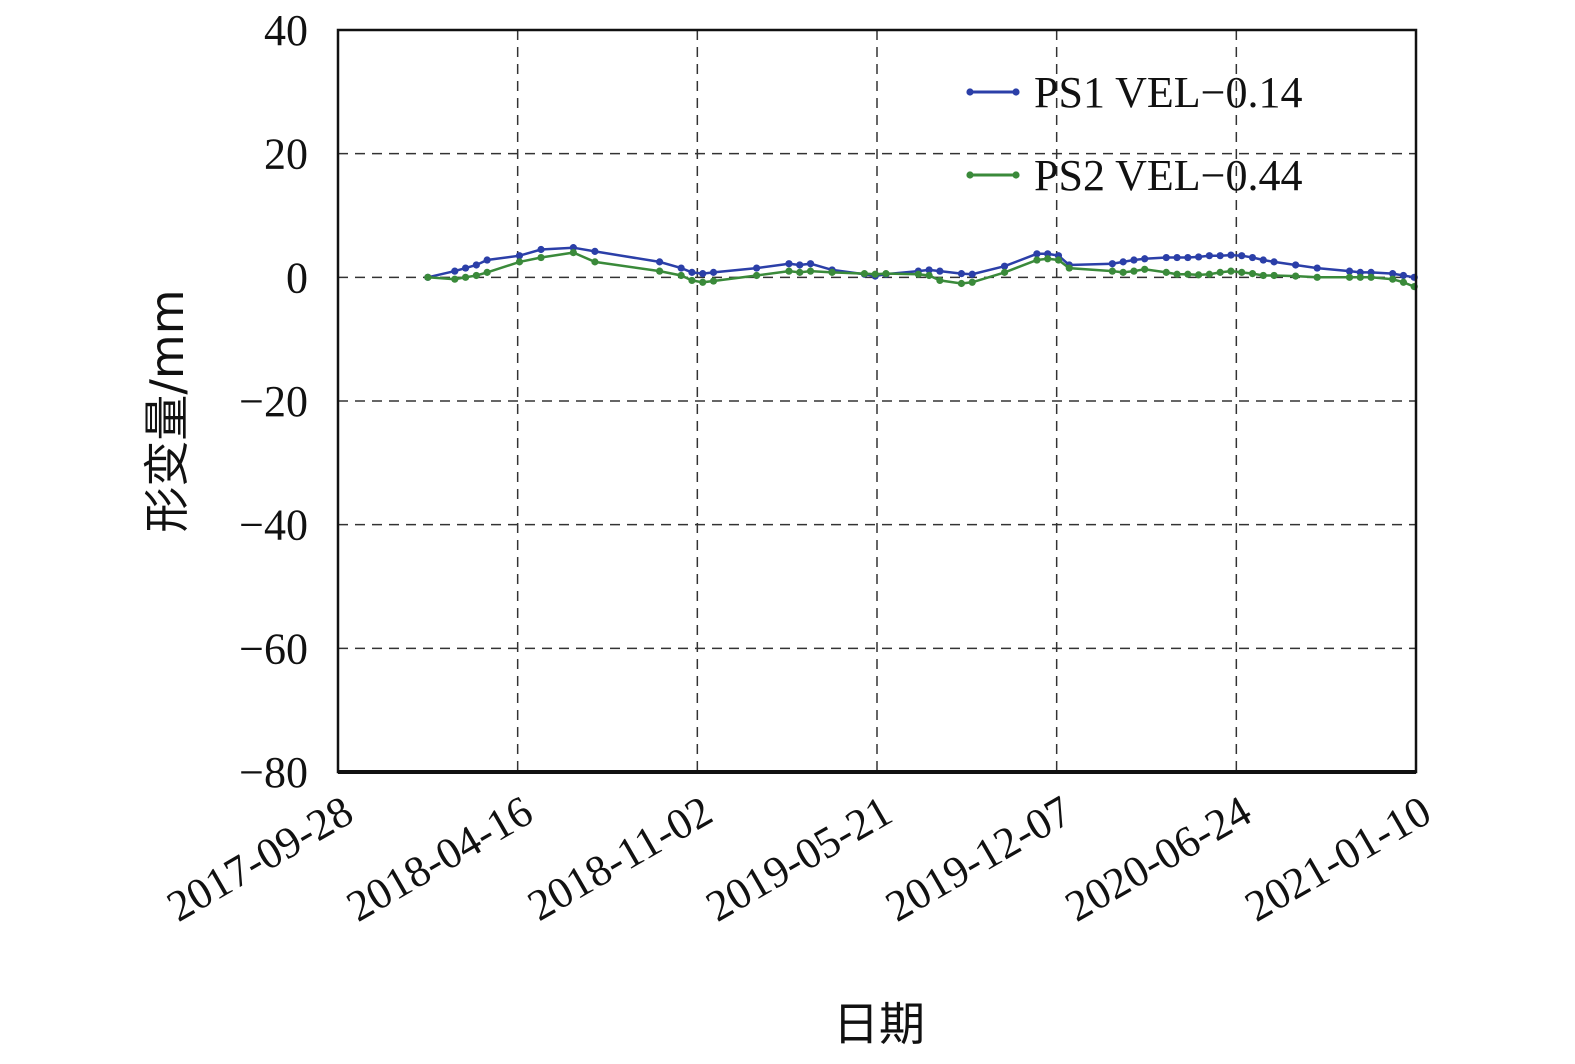 The height and width of the screenshot is (1064, 1575). What do you see at coordinates (1158, 858) in the screenshot?
I see `x-tick-label: 2020-06-24` at bounding box center [1158, 858].